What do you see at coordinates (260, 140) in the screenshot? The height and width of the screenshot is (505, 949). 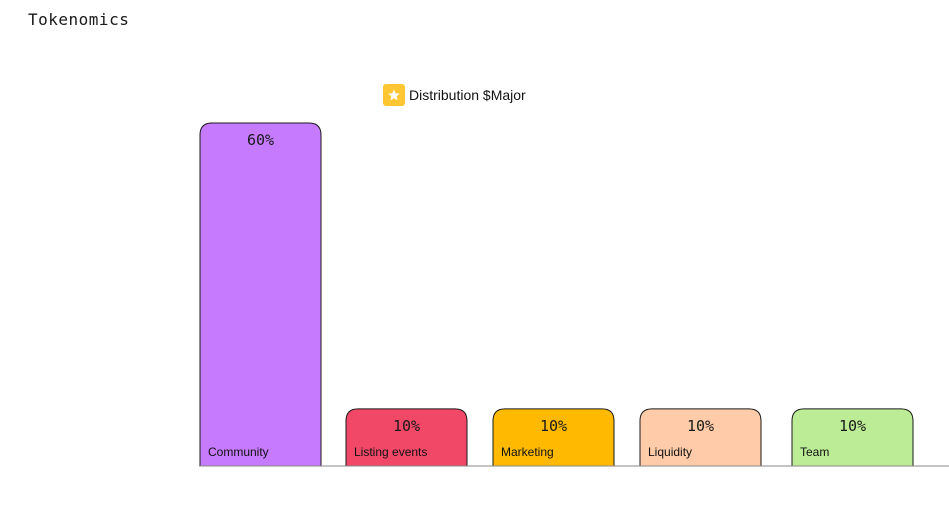 I see `bar-value-label: 60%` at bounding box center [260, 140].